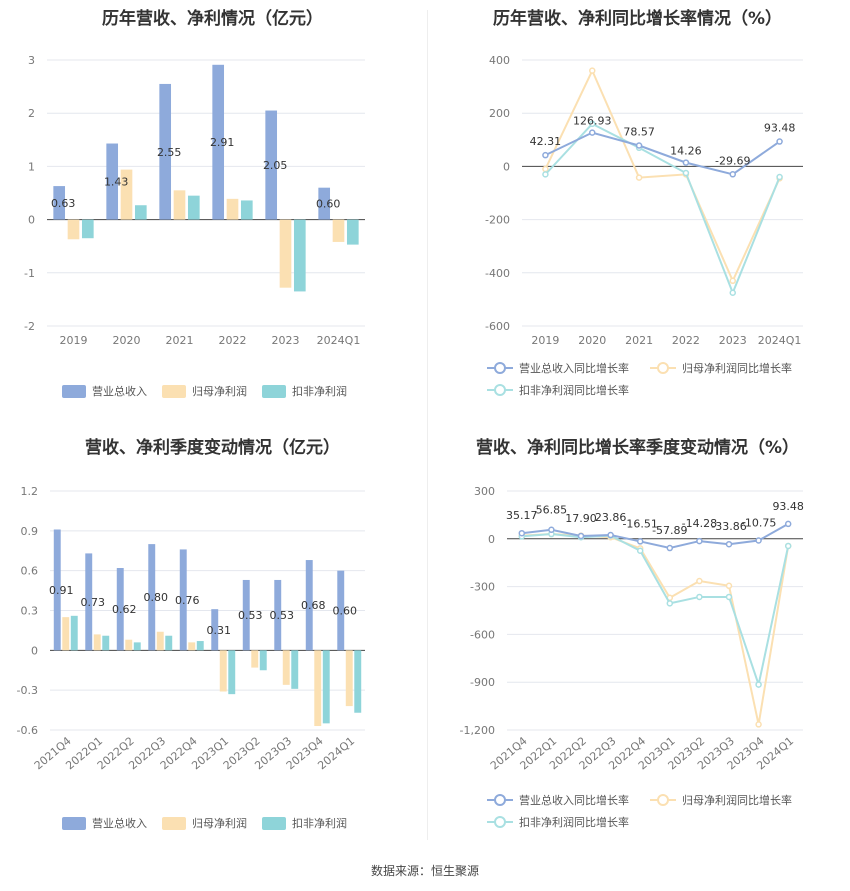 This screenshot has width=850, height=891. What do you see at coordinates (733, 340) in the screenshot?
I see `x-tick-label: 2023` at bounding box center [733, 340].